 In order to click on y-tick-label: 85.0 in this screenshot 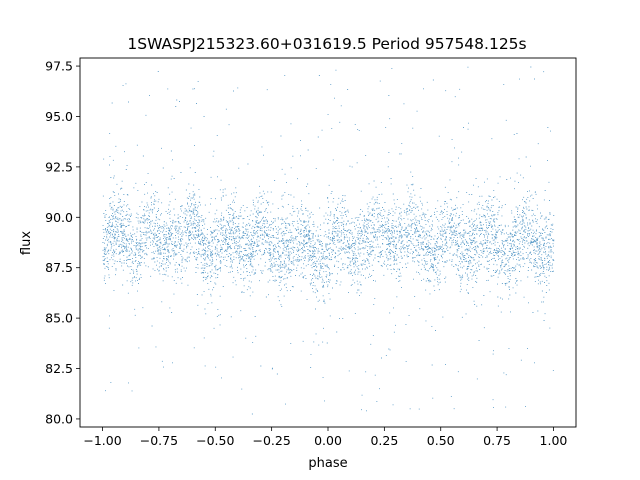, I will do `click(59, 318)`.